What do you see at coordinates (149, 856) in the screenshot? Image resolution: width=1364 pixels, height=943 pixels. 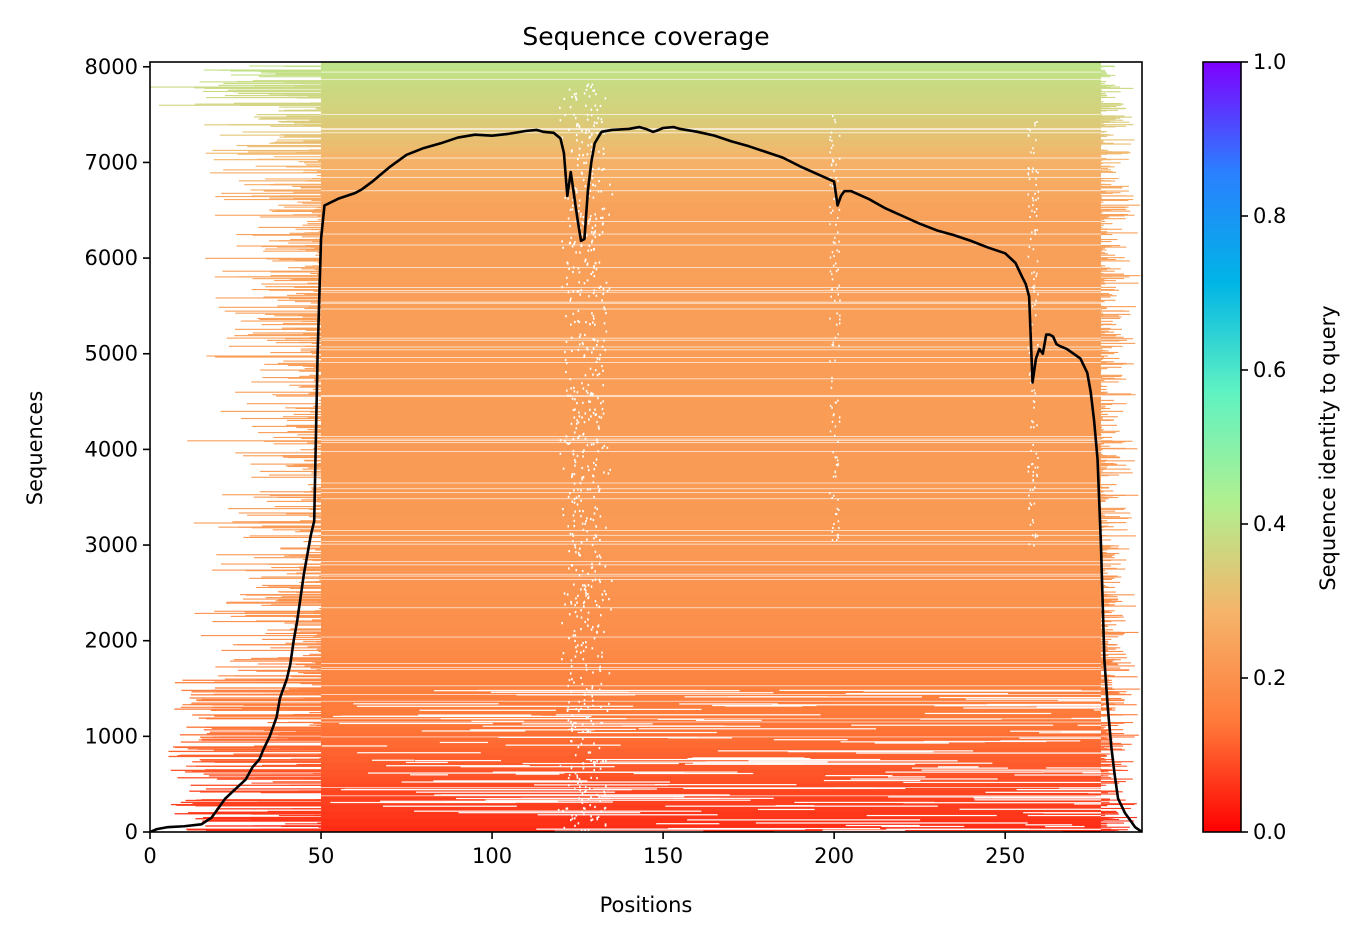 I see `x-tick-label: 0` at bounding box center [149, 856].